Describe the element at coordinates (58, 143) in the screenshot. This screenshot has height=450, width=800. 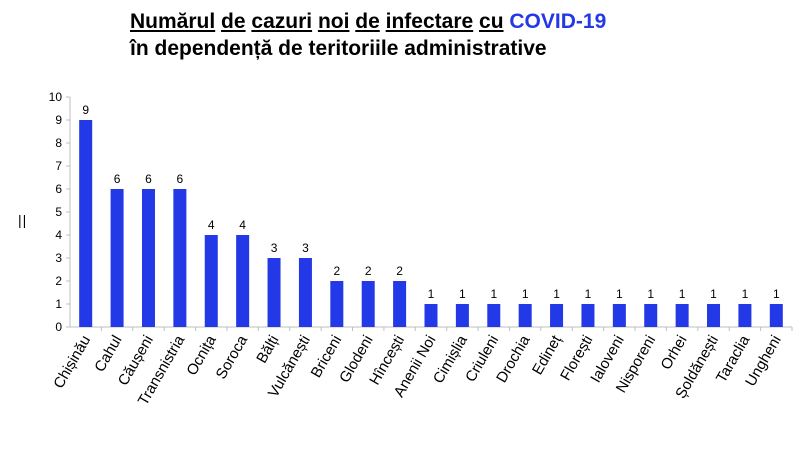
I see `y-tick-label: 8` at that location.